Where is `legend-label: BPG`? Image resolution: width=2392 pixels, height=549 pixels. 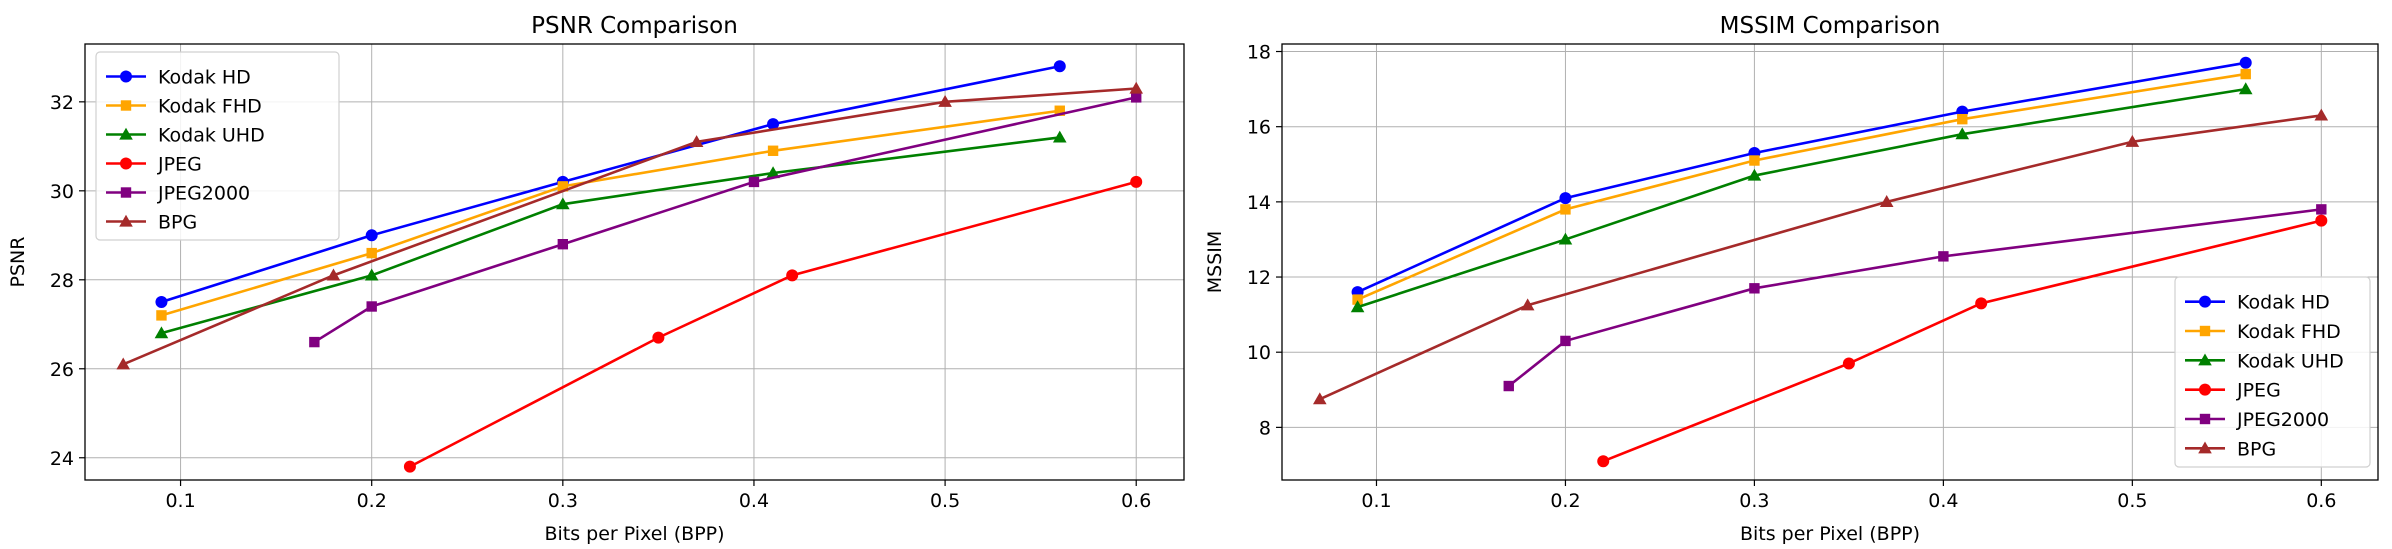
legend-label: BPG is located at coordinates (2256, 449).